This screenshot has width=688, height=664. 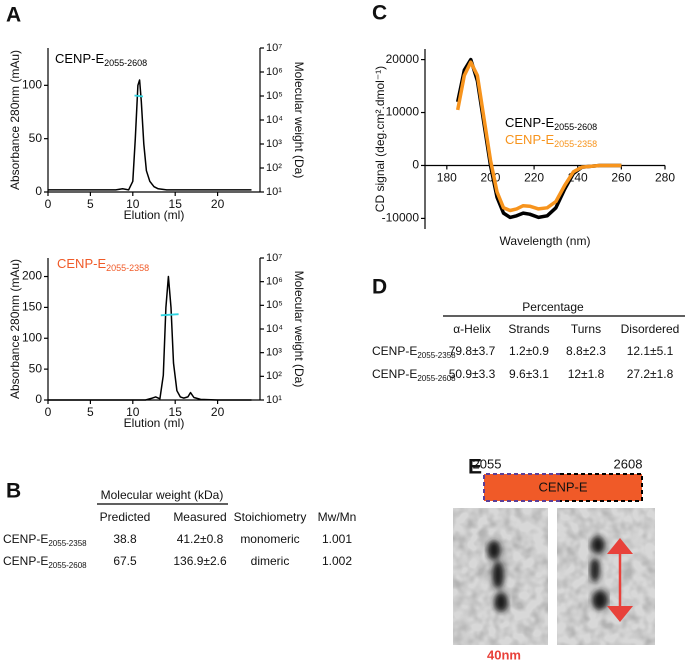 What do you see at coordinates (403, 112) in the screenshot?
I see `y-tick-label: 10000` at bounding box center [403, 112].